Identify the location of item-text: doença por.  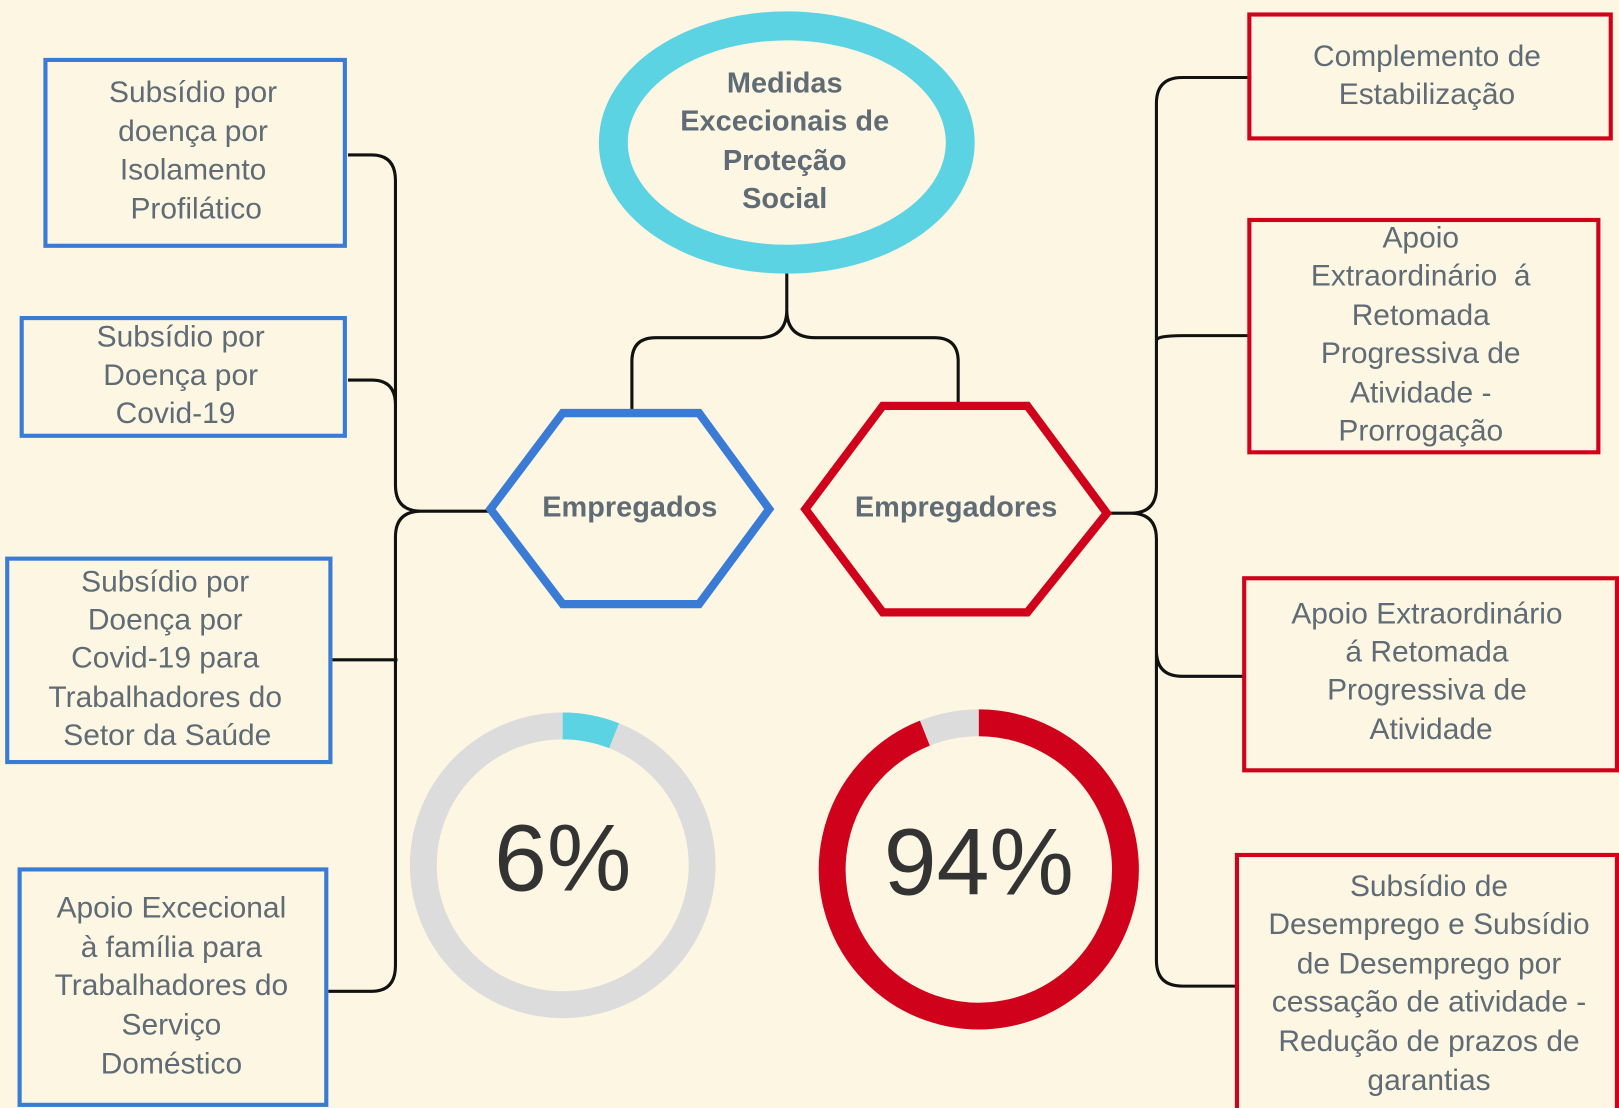
(193, 131).